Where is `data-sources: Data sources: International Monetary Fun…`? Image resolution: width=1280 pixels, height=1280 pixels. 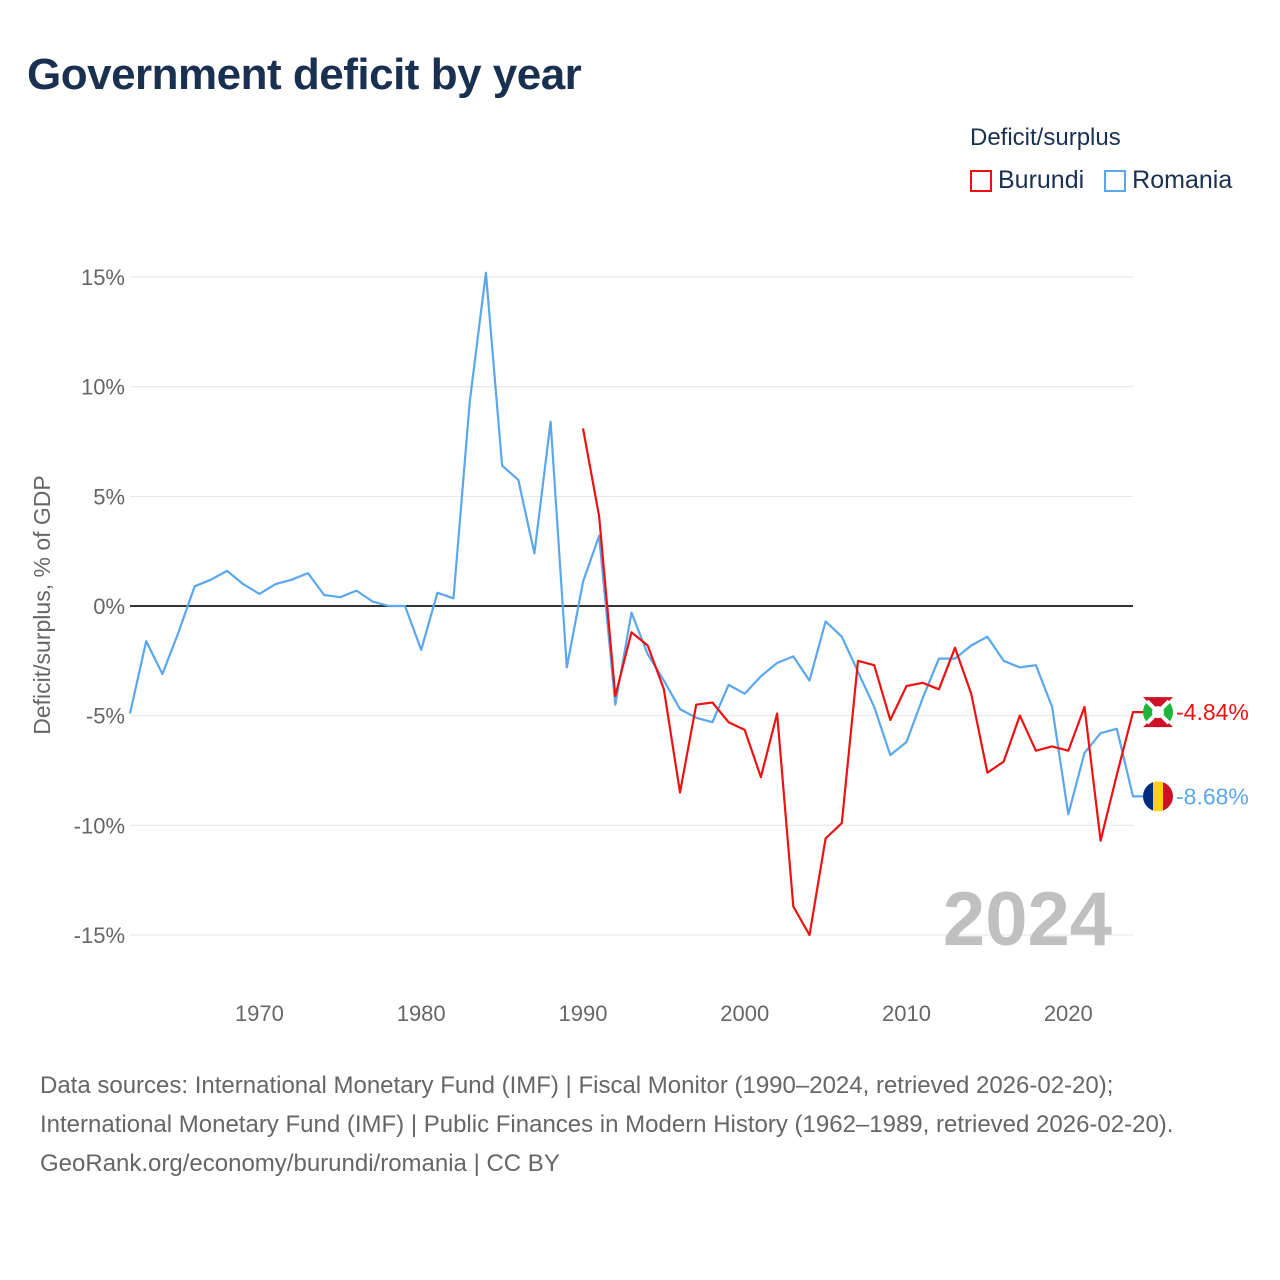 data-sources: Data sources: International Monetary Fun… is located at coordinates (607, 1105).